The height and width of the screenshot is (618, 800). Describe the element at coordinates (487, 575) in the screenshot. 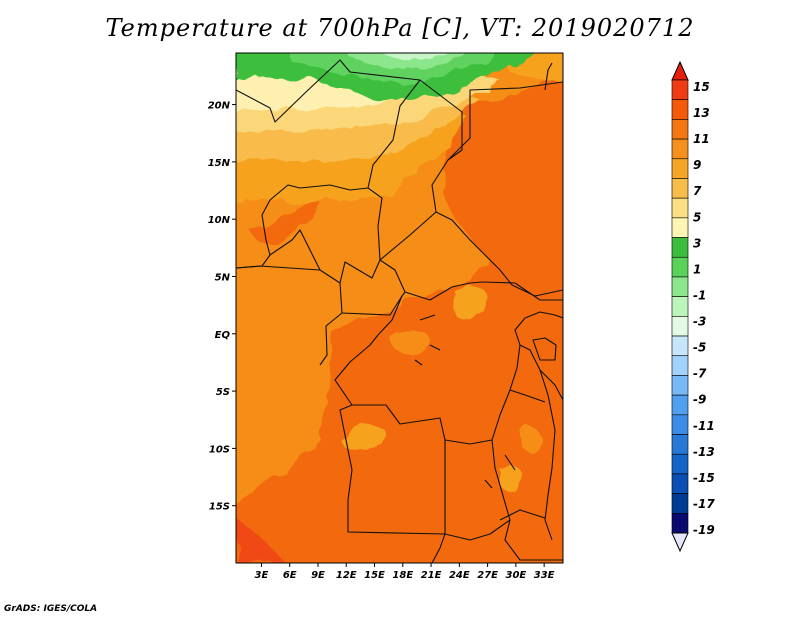

I see `lon-tick-label: 27E` at that location.